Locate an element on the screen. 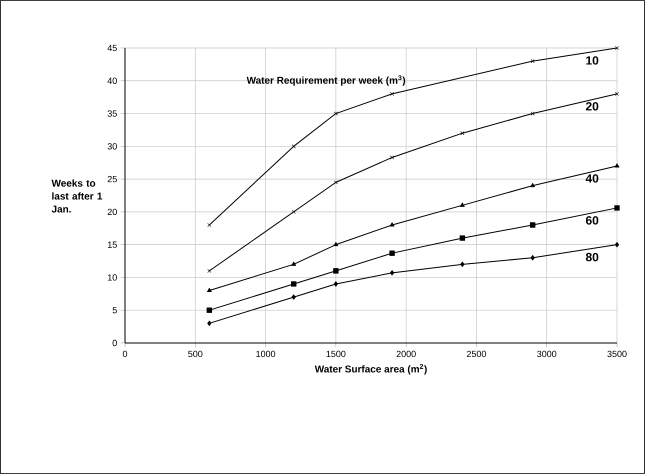 This screenshot has height=474, width=645. x-tick-label: 0 is located at coordinates (125, 354).